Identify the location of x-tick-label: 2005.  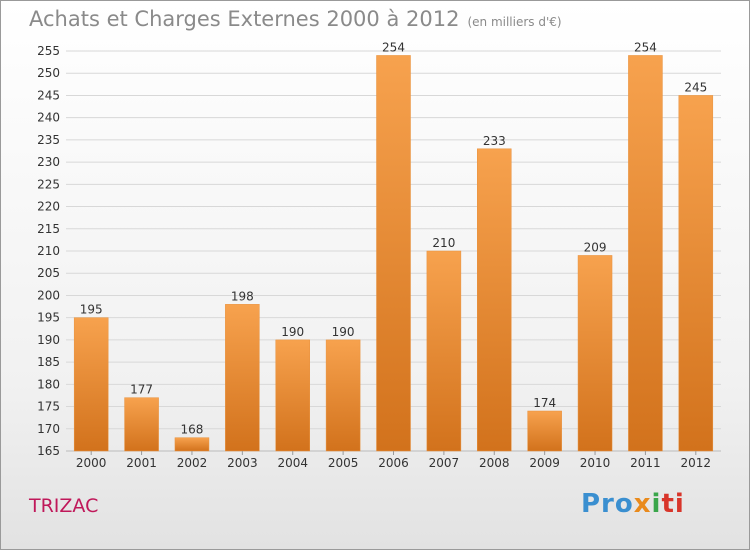
(343, 463).